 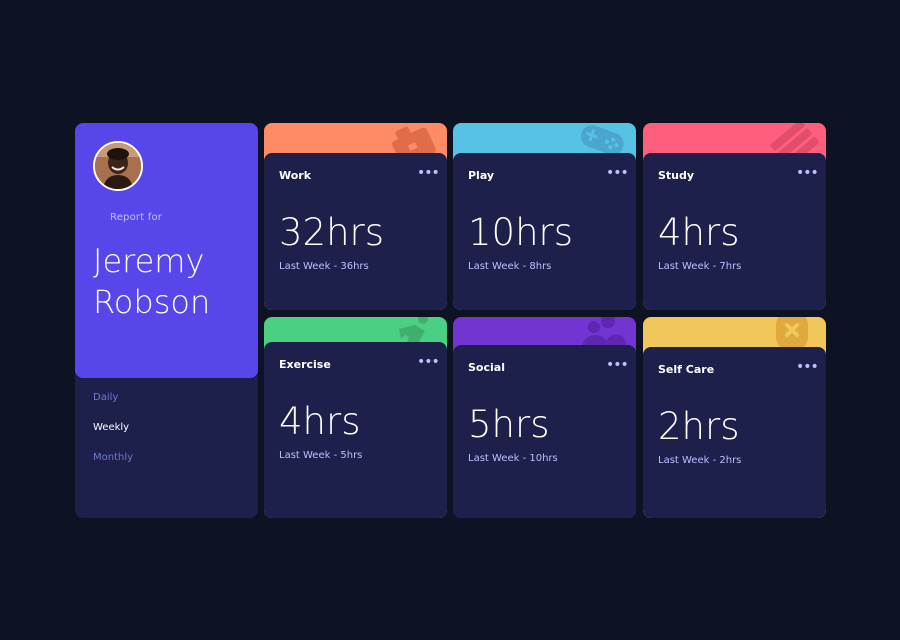 What do you see at coordinates (513, 458) in the screenshot?
I see `previous-hours: Last Week - 10hrs` at bounding box center [513, 458].